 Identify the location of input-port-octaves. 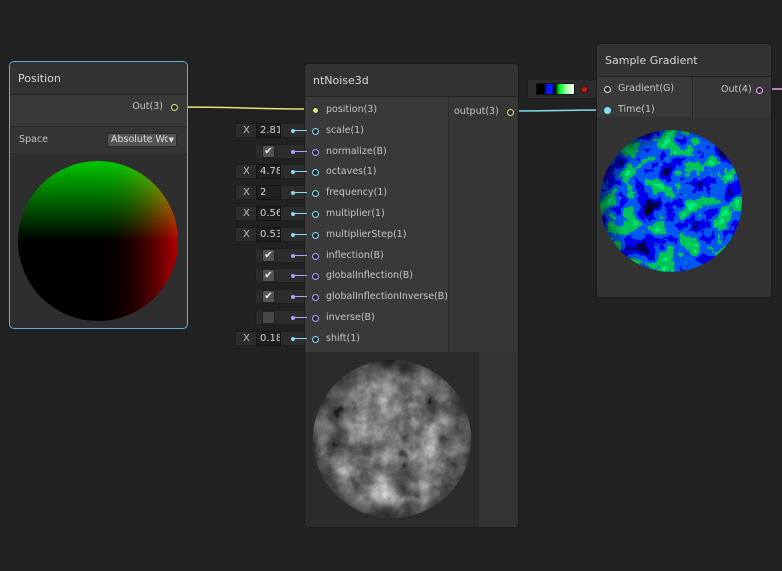
(315, 172).